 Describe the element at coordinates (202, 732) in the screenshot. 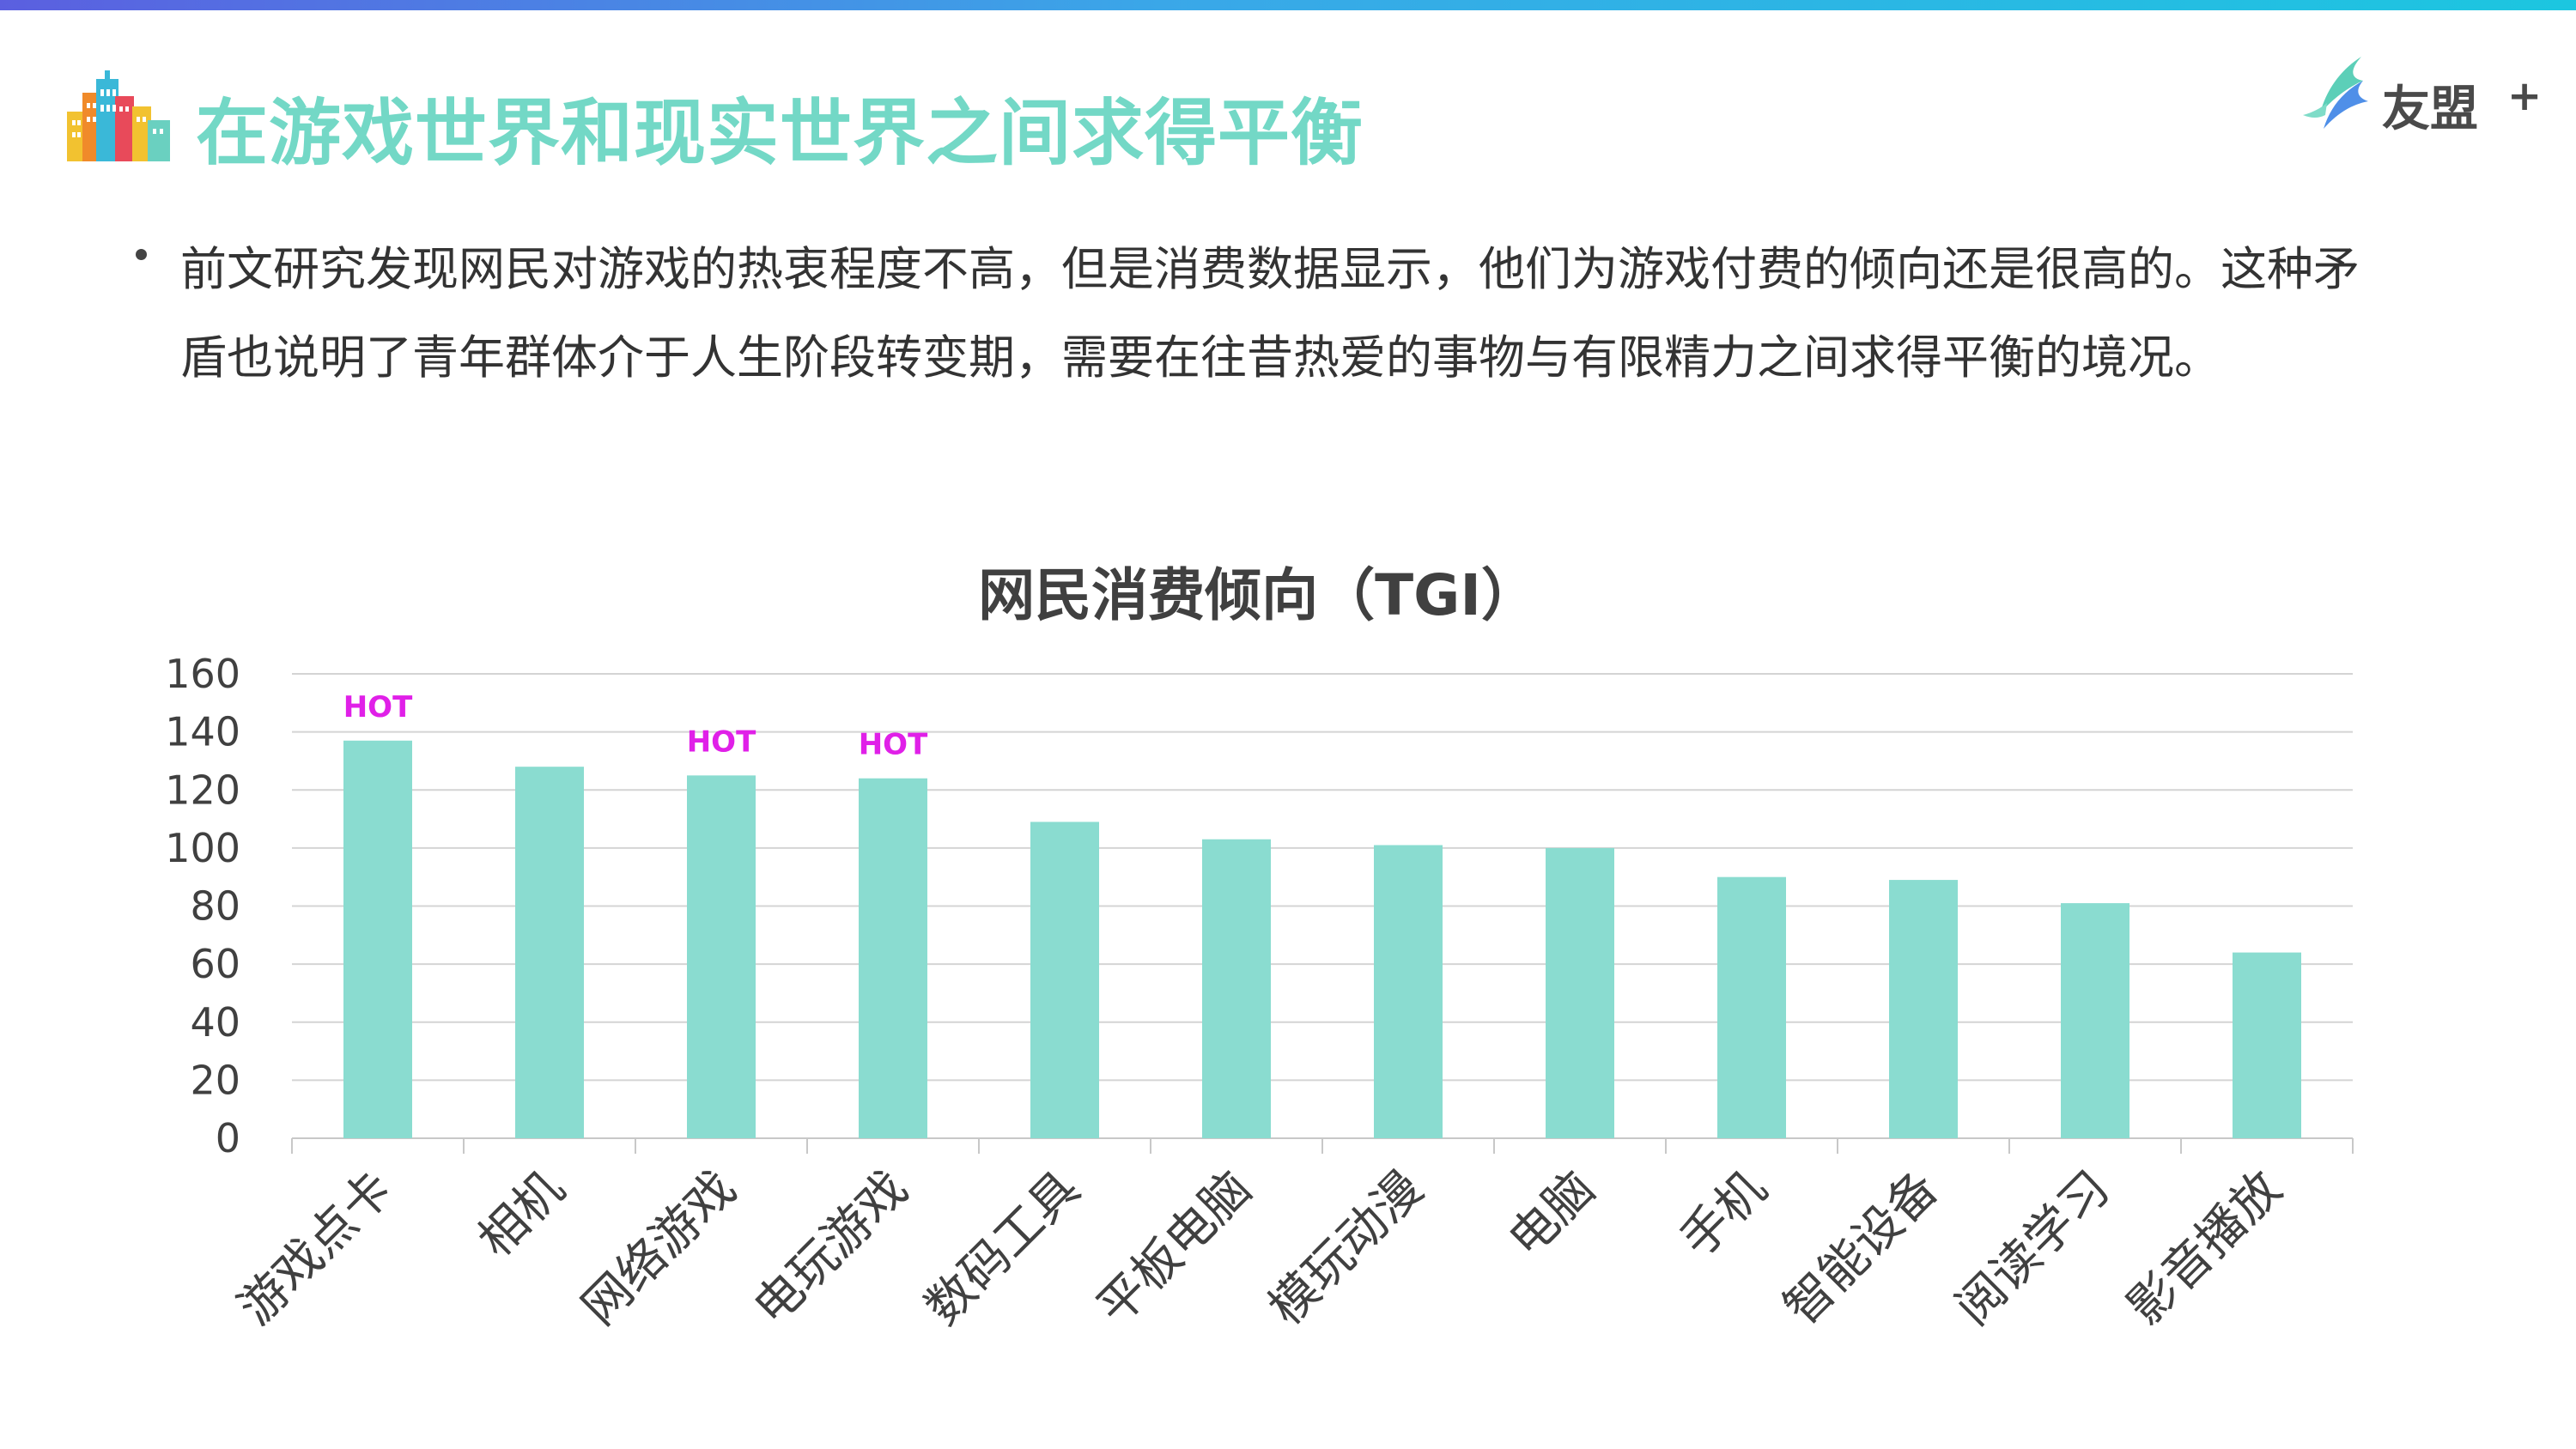

I see `y-tick-label: 140` at that location.